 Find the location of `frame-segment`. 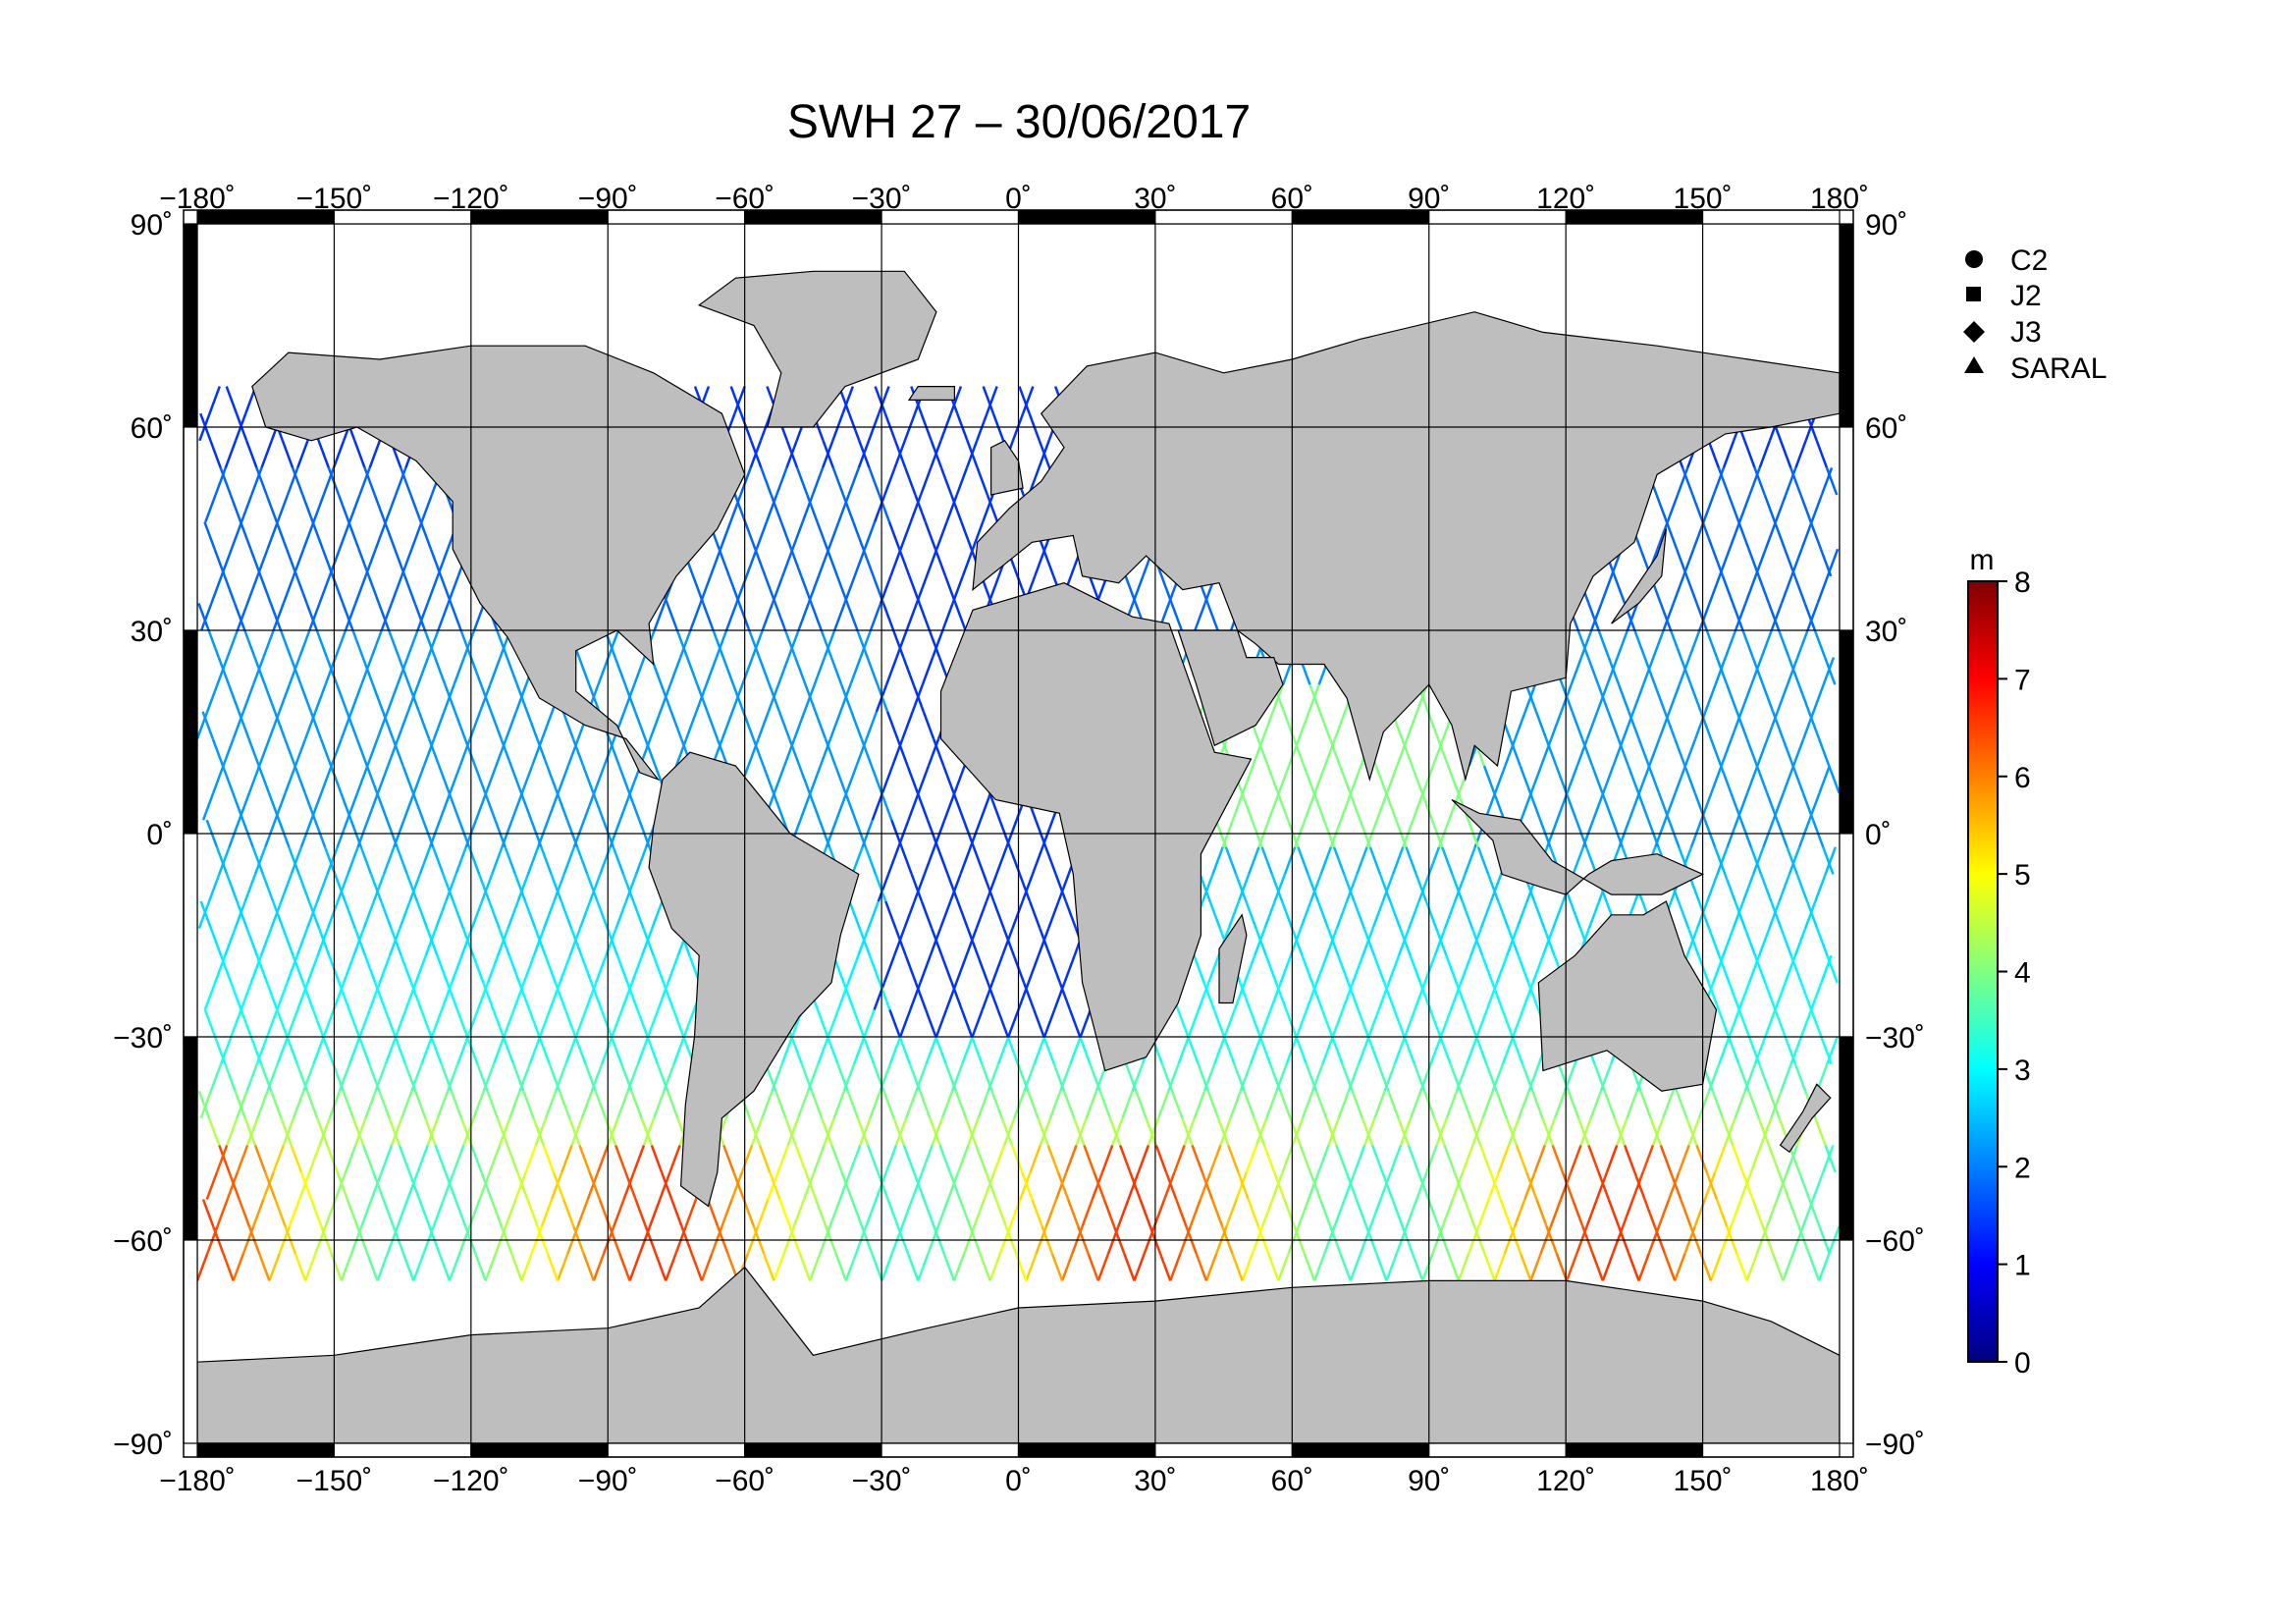

frame-segment is located at coordinates (402, 1450).